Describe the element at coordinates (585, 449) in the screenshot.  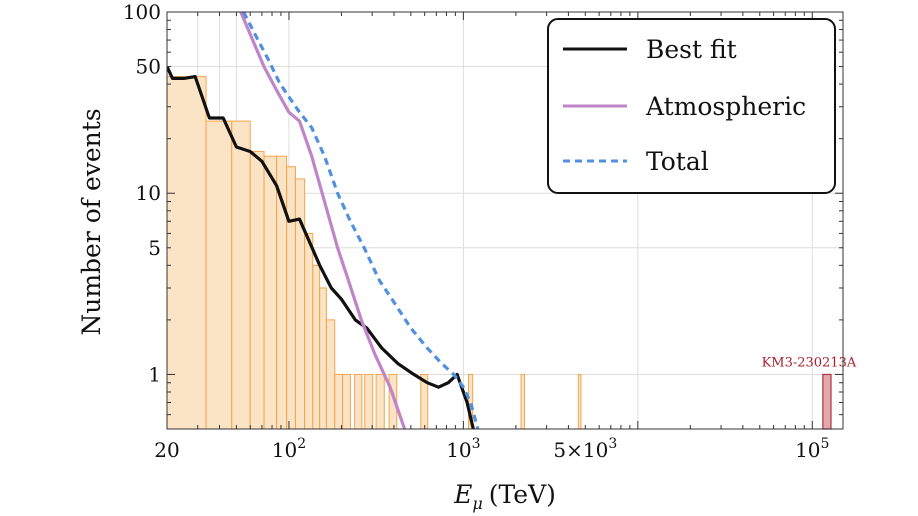
I see `x-tick-label: 5×103` at that location.